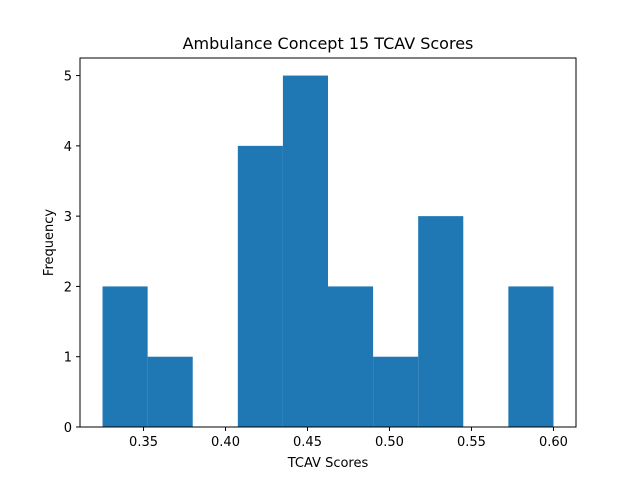 This screenshot has height=480, width=640. I want to click on y-tick-label: 4, so click(68, 147).